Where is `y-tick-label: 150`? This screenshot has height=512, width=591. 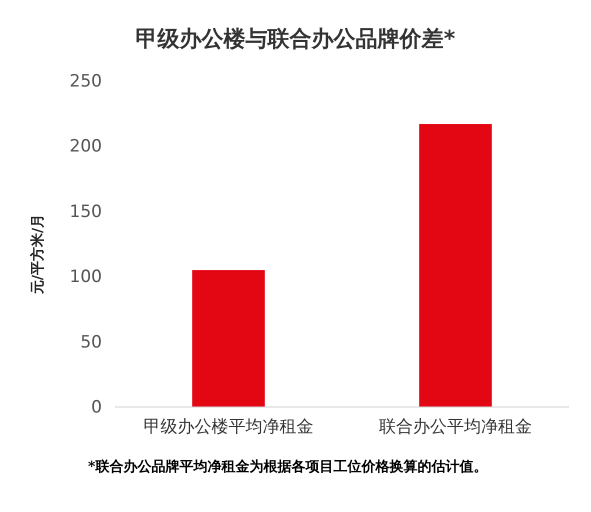
y-tick-label: 150 is located at coordinates (86, 212).